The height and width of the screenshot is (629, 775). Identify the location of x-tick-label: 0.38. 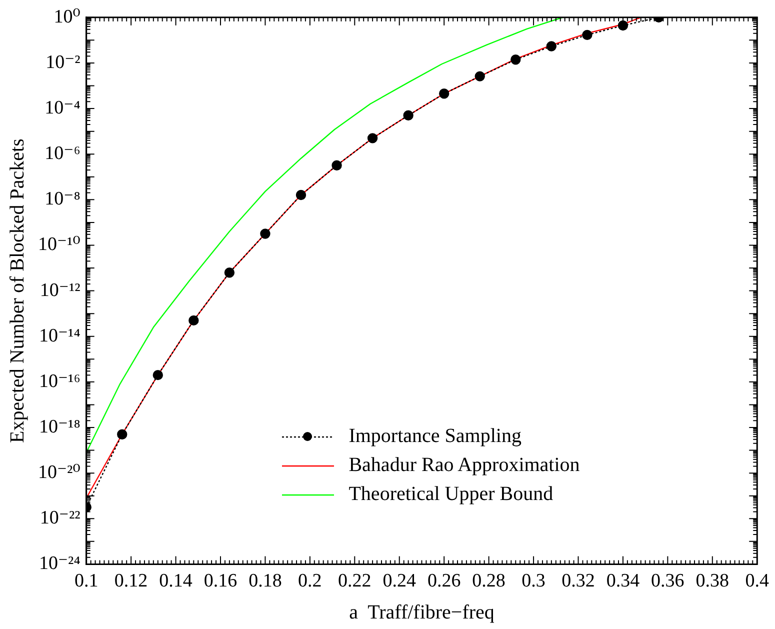
(713, 581).